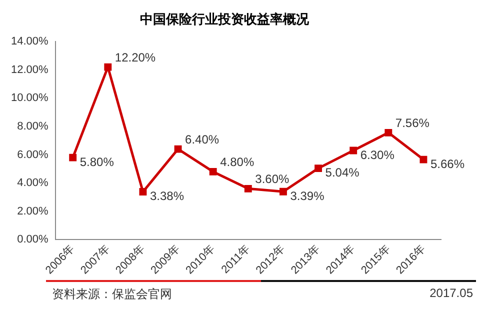  What do you see at coordinates (97, 161) in the screenshot?
I see `text: 5.80%` at bounding box center [97, 161].